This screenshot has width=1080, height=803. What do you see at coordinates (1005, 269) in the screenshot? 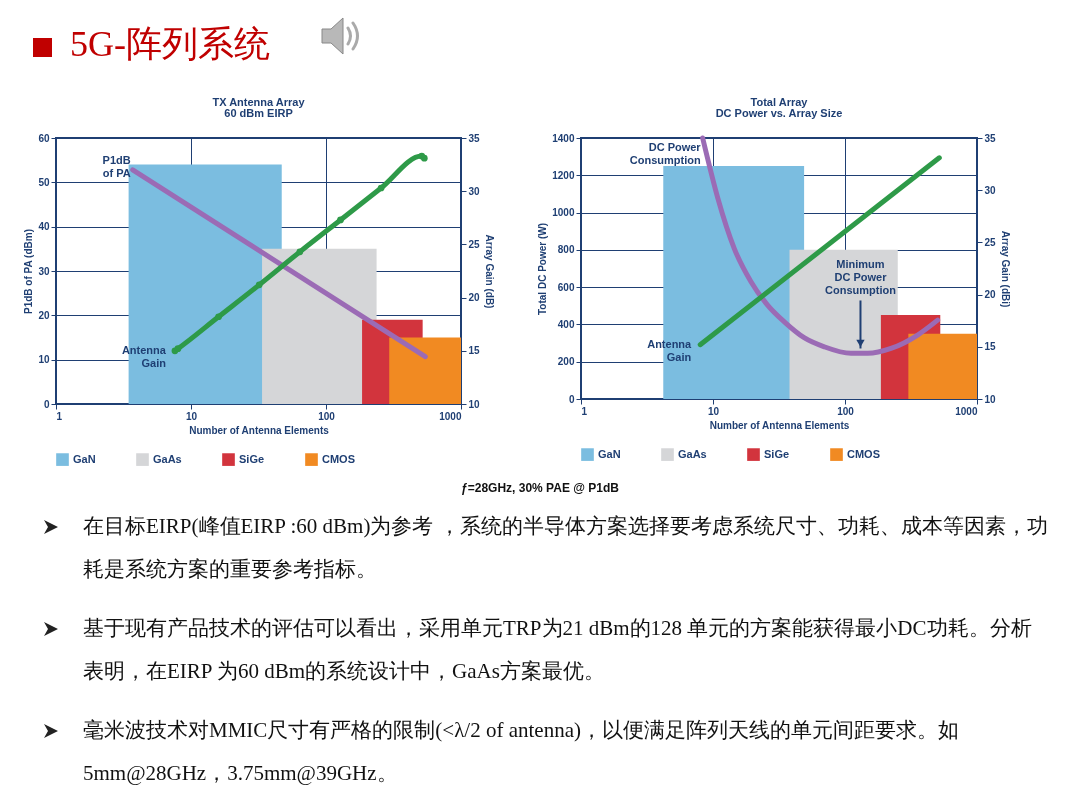
I see `y2-axis-title: Array Gain (dBi)` at bounding box center [1005, 269].